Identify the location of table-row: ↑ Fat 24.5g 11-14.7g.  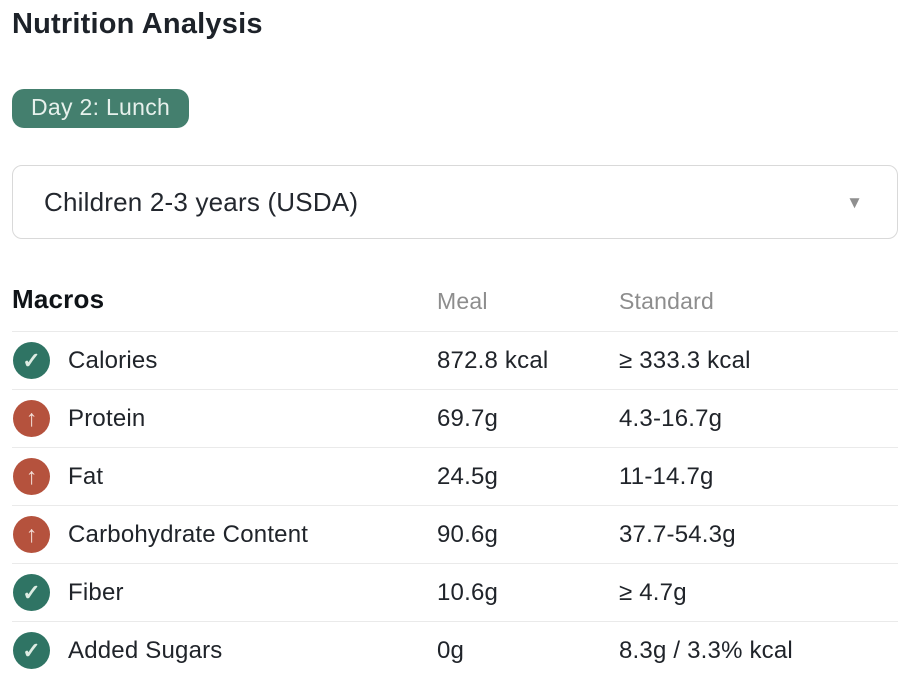
(455, 476).